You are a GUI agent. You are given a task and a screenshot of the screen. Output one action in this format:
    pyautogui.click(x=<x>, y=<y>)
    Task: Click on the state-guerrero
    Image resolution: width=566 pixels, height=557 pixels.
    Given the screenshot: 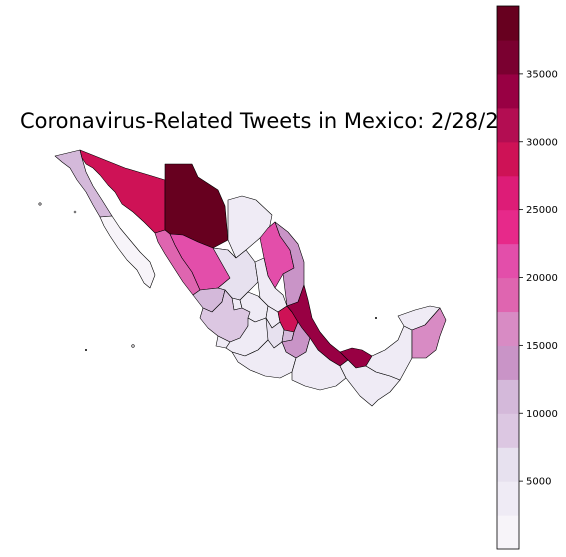 What is the action you would take?
    pyautogui.click(x=264, y=359)
    